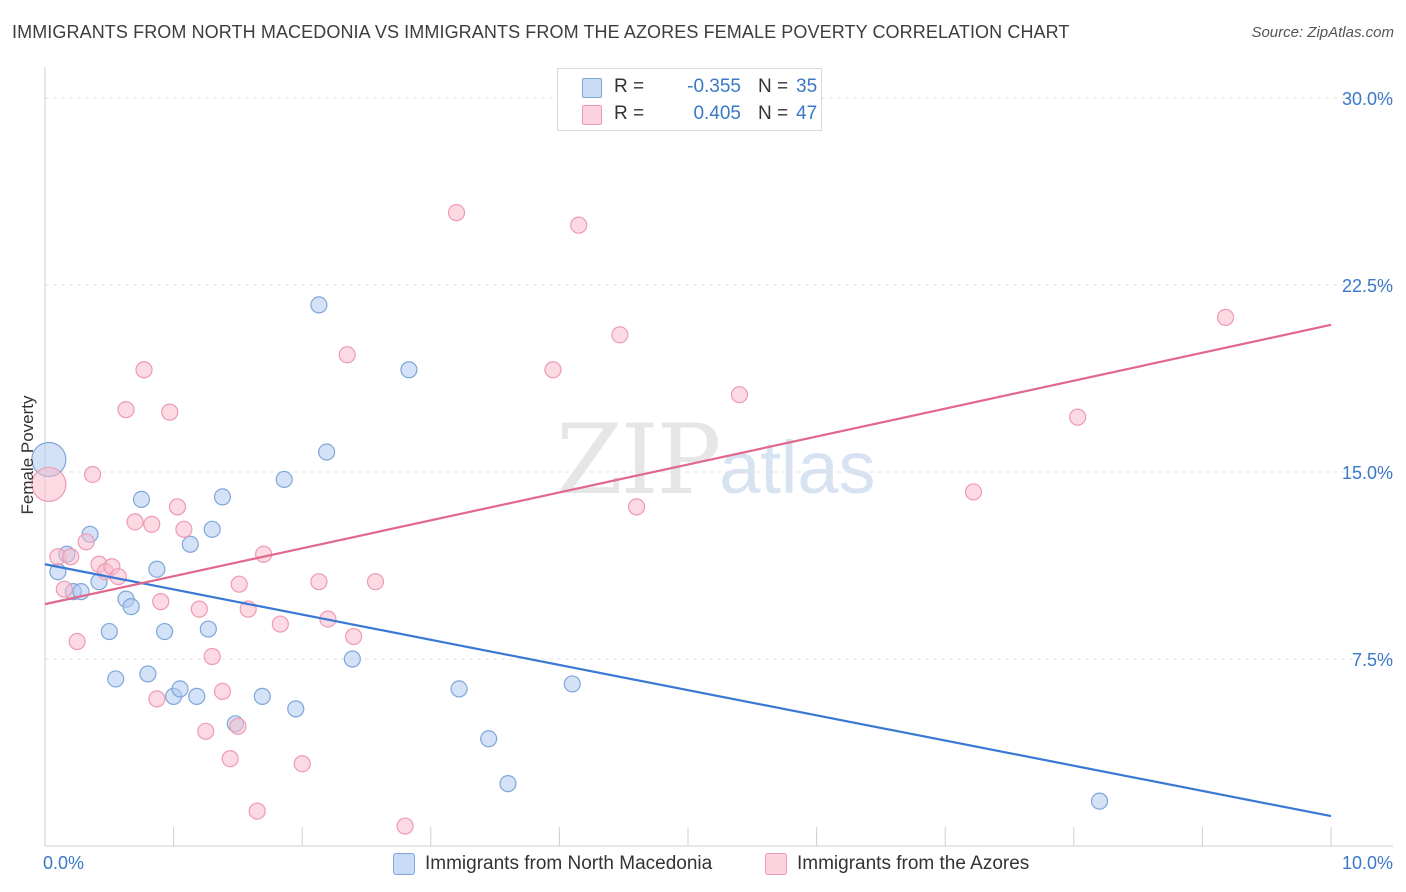 Image resolution: width=1406 pixels, height=892 pixels. What do you see at coordinates (592, 115) in the screenshot?
I see `stats-swatch-azores` at bounding box center [592, 115].